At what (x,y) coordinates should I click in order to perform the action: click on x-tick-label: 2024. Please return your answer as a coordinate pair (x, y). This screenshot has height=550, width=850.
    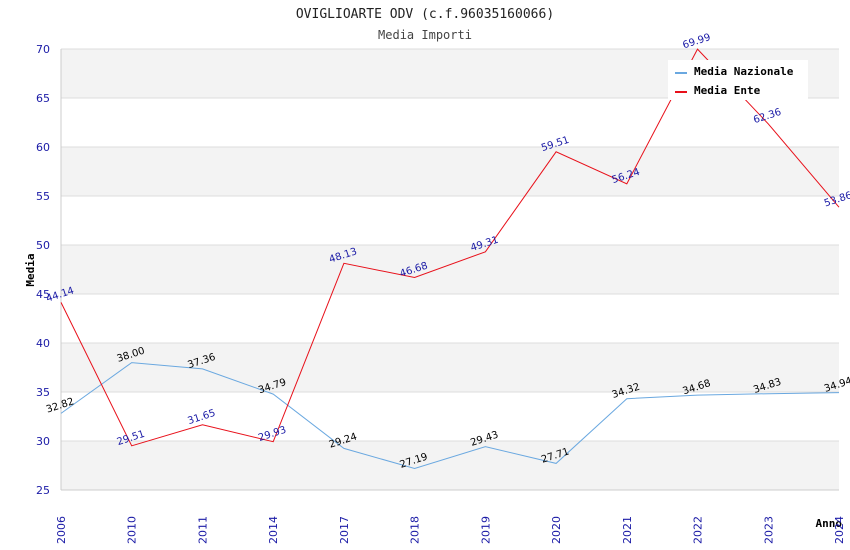
    Looking at the image, I should click on (839, 530).